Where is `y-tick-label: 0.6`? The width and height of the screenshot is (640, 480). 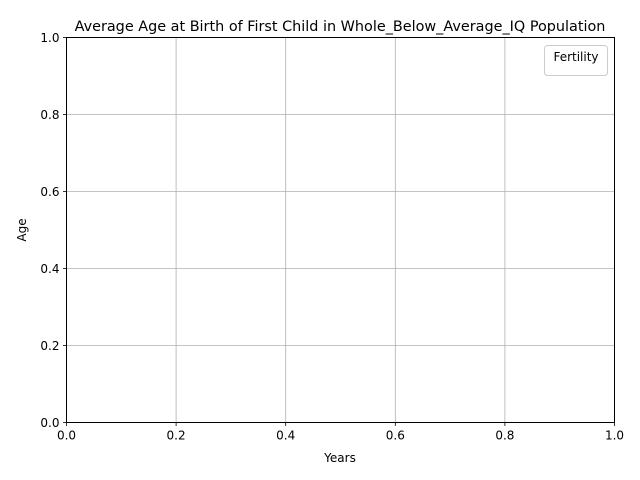 y-tick-label: 0.6 is located at coordinates (49, 192).